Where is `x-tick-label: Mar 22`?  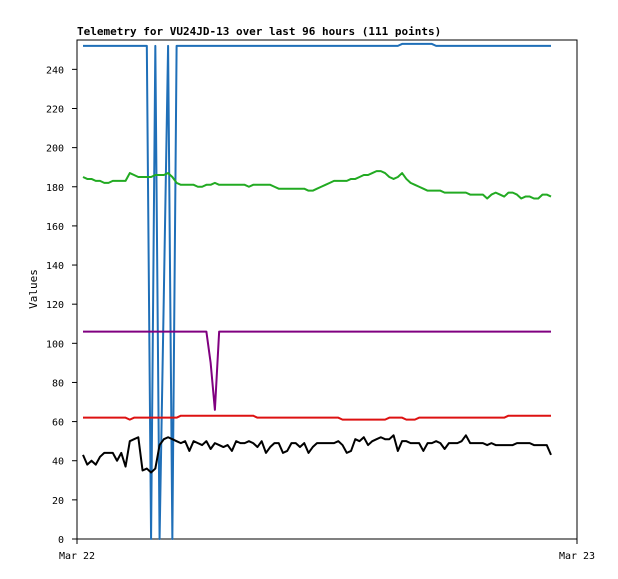
x-tick-label: Mar 22 is located at coordinates (77, 556).